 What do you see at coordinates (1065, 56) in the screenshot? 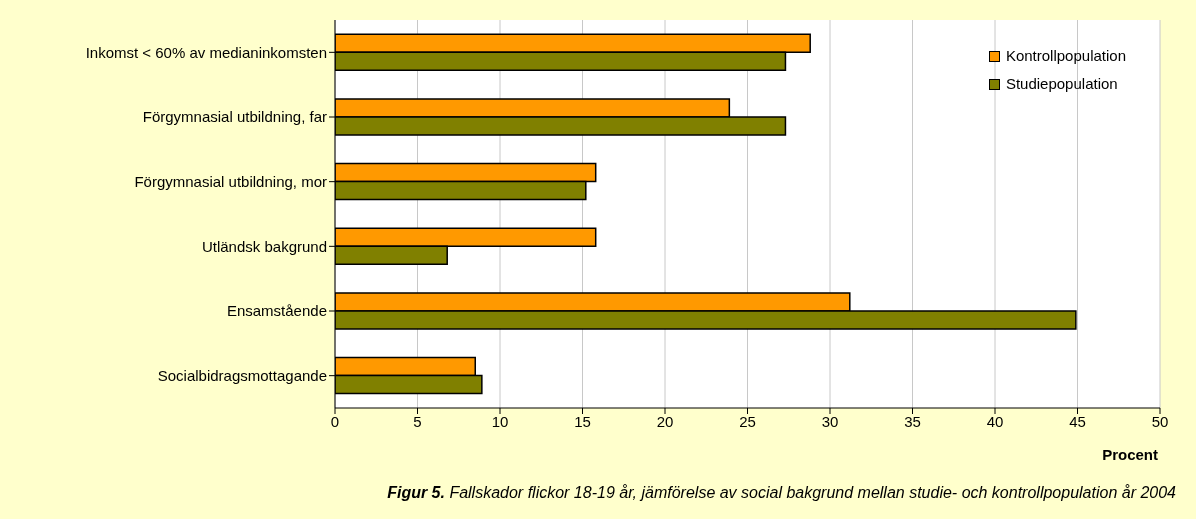
I see `legend-label: Kontrollpopulation` at bounding box center [1065, 56].